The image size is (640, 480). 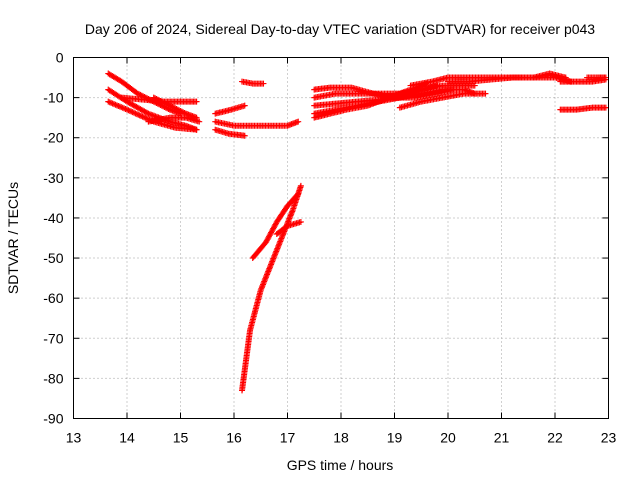 What do you see at coordinates (53, 138) in the screenshot?
I see `y-tick-label: -20` at bounding box center [53, 138].